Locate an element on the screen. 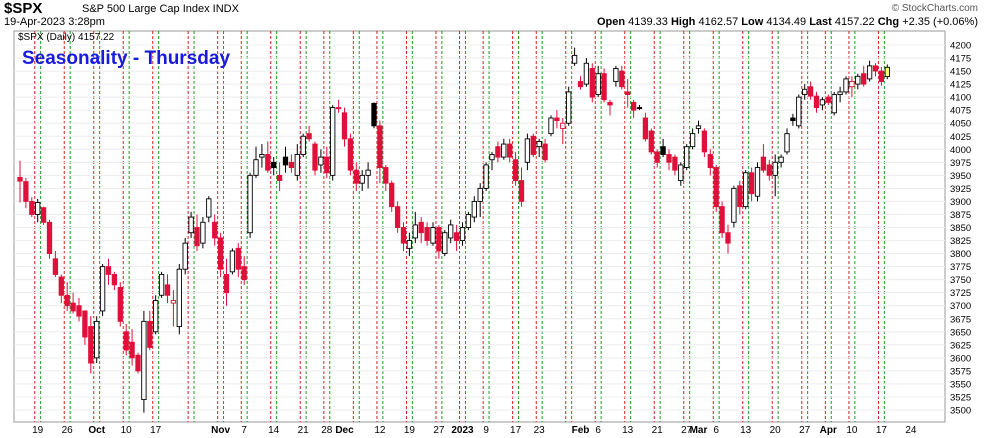 The image size is (990, 438). series-legend: $SPX (Daily) 4157.22 is located at coordinates (66, 37).